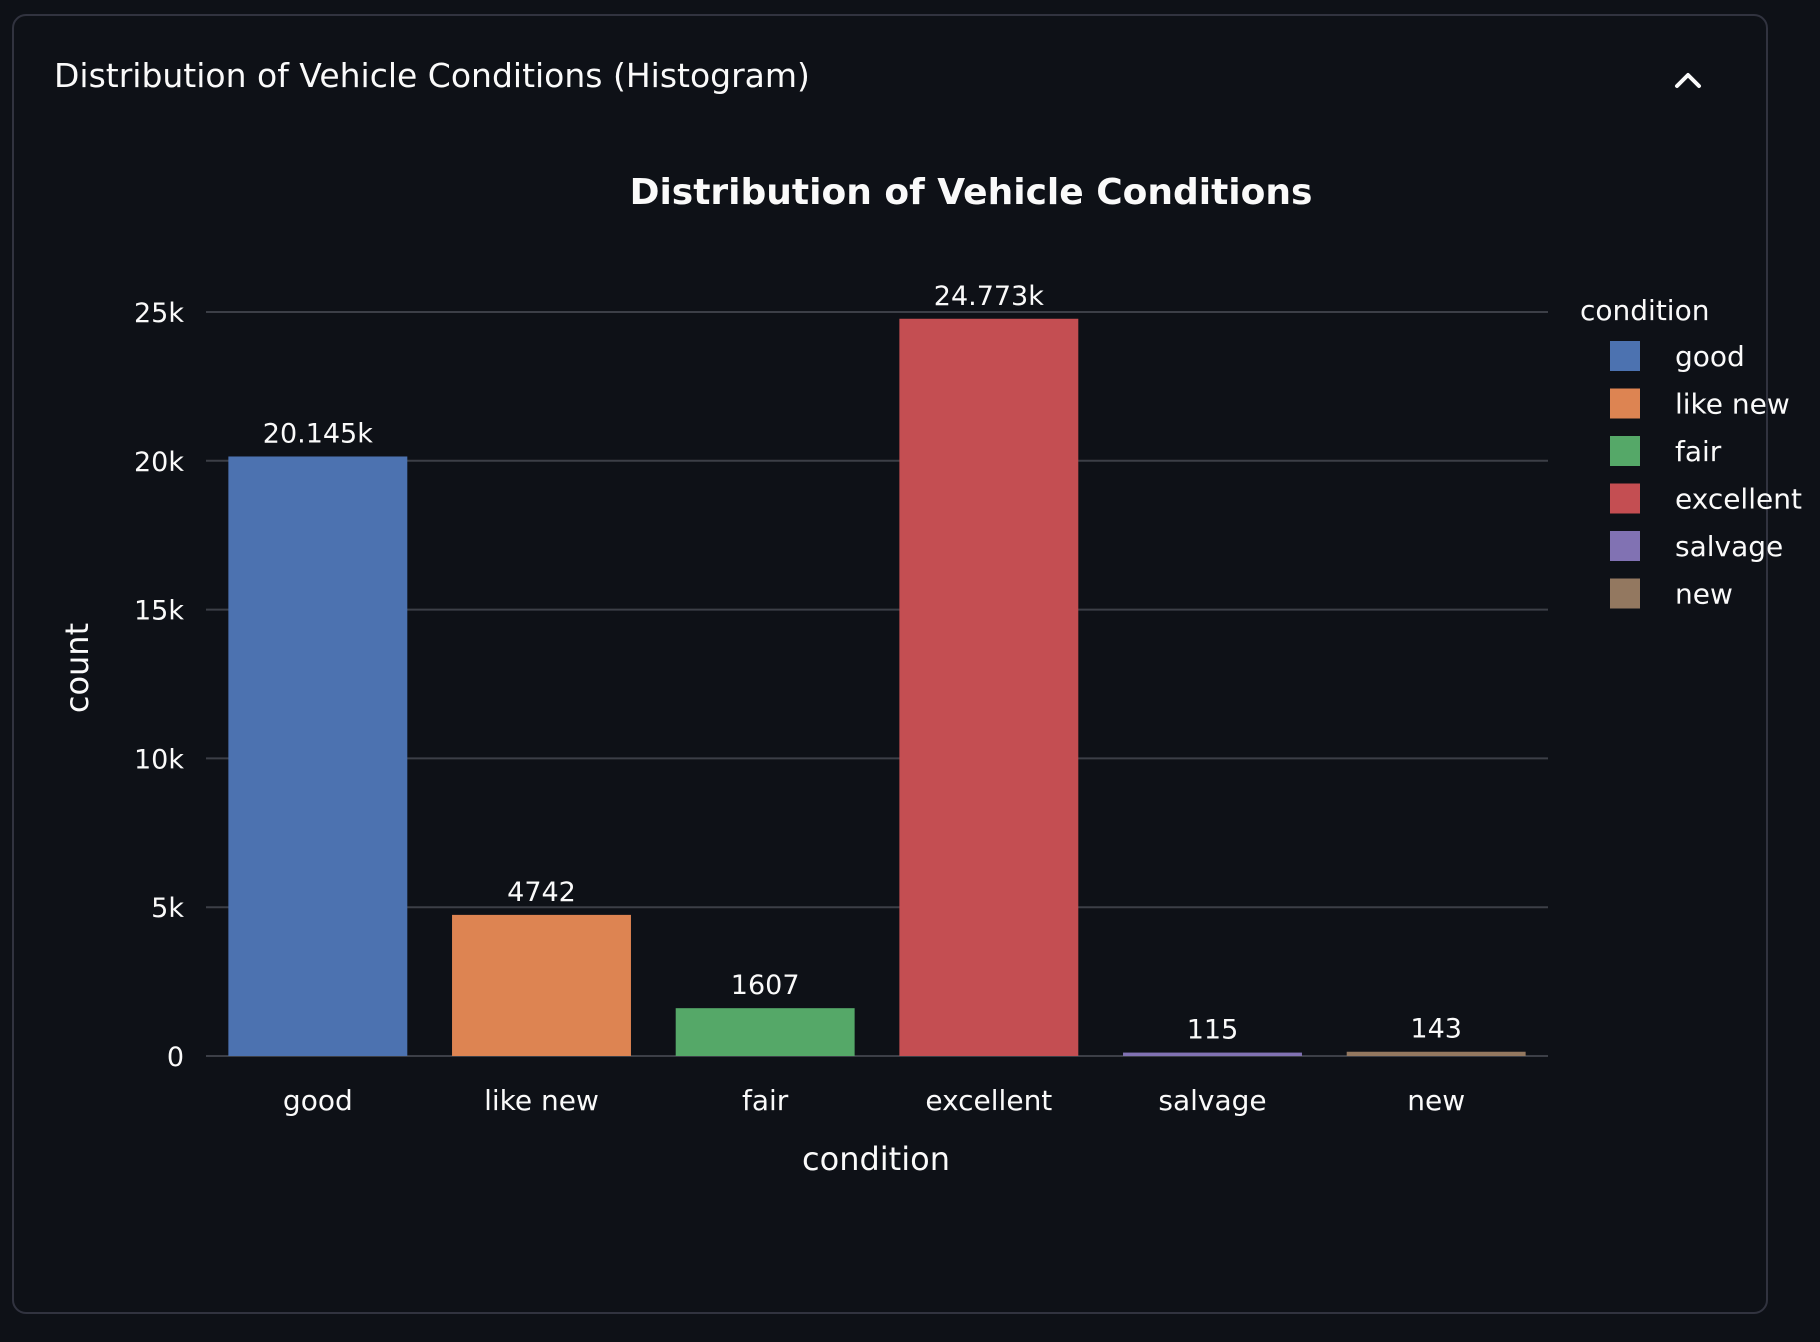 This screenshot has height=1342, width=1820. I want to click on bar-value-label: 24.773k, so click(989, 296).